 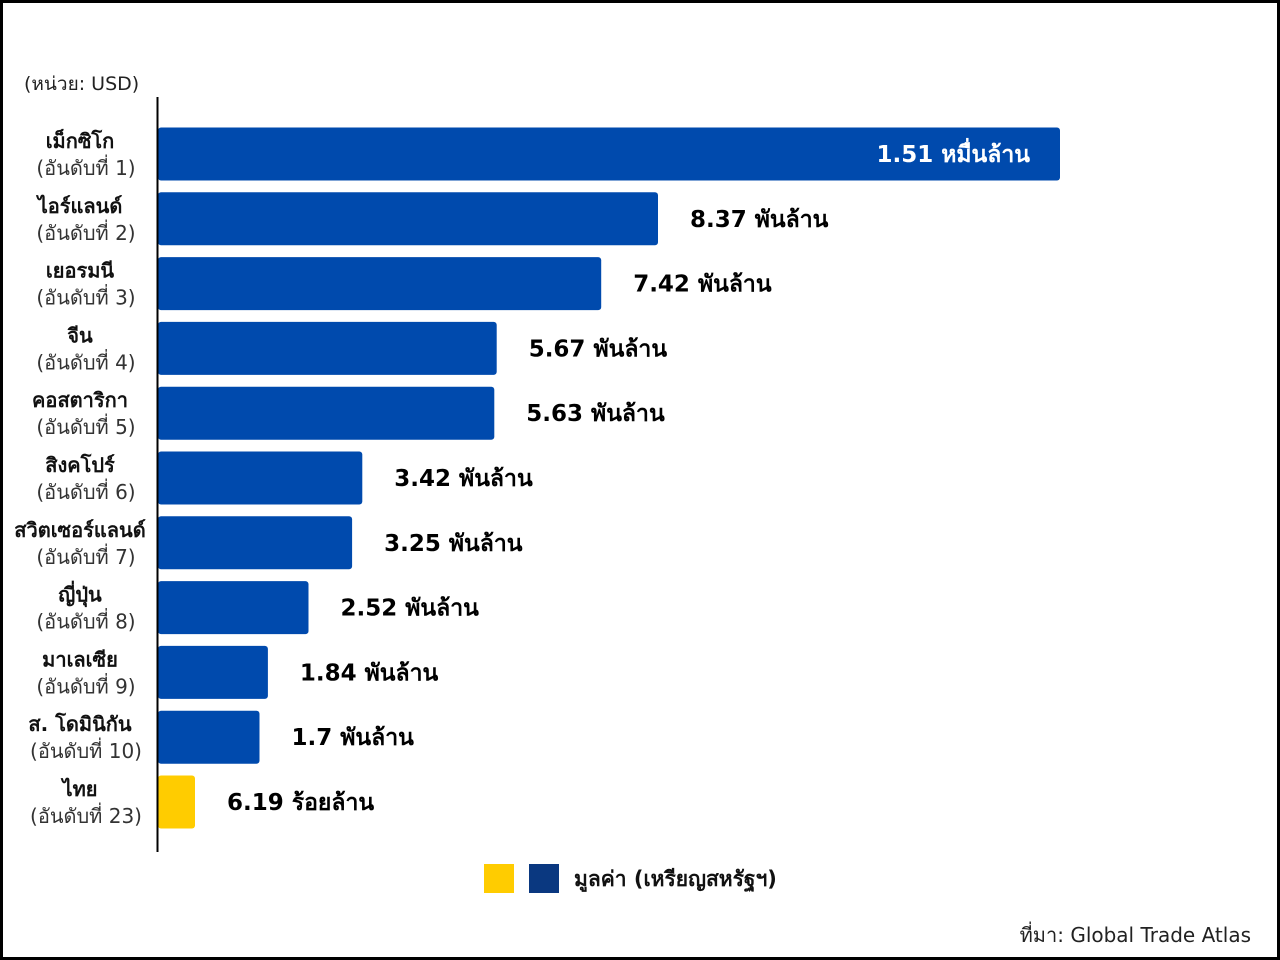 What do you see at coordinates (453, 544) in the screenshot?
I see `value-label-7: 3.25 พันล้าน` at bounding box center [453, 544].